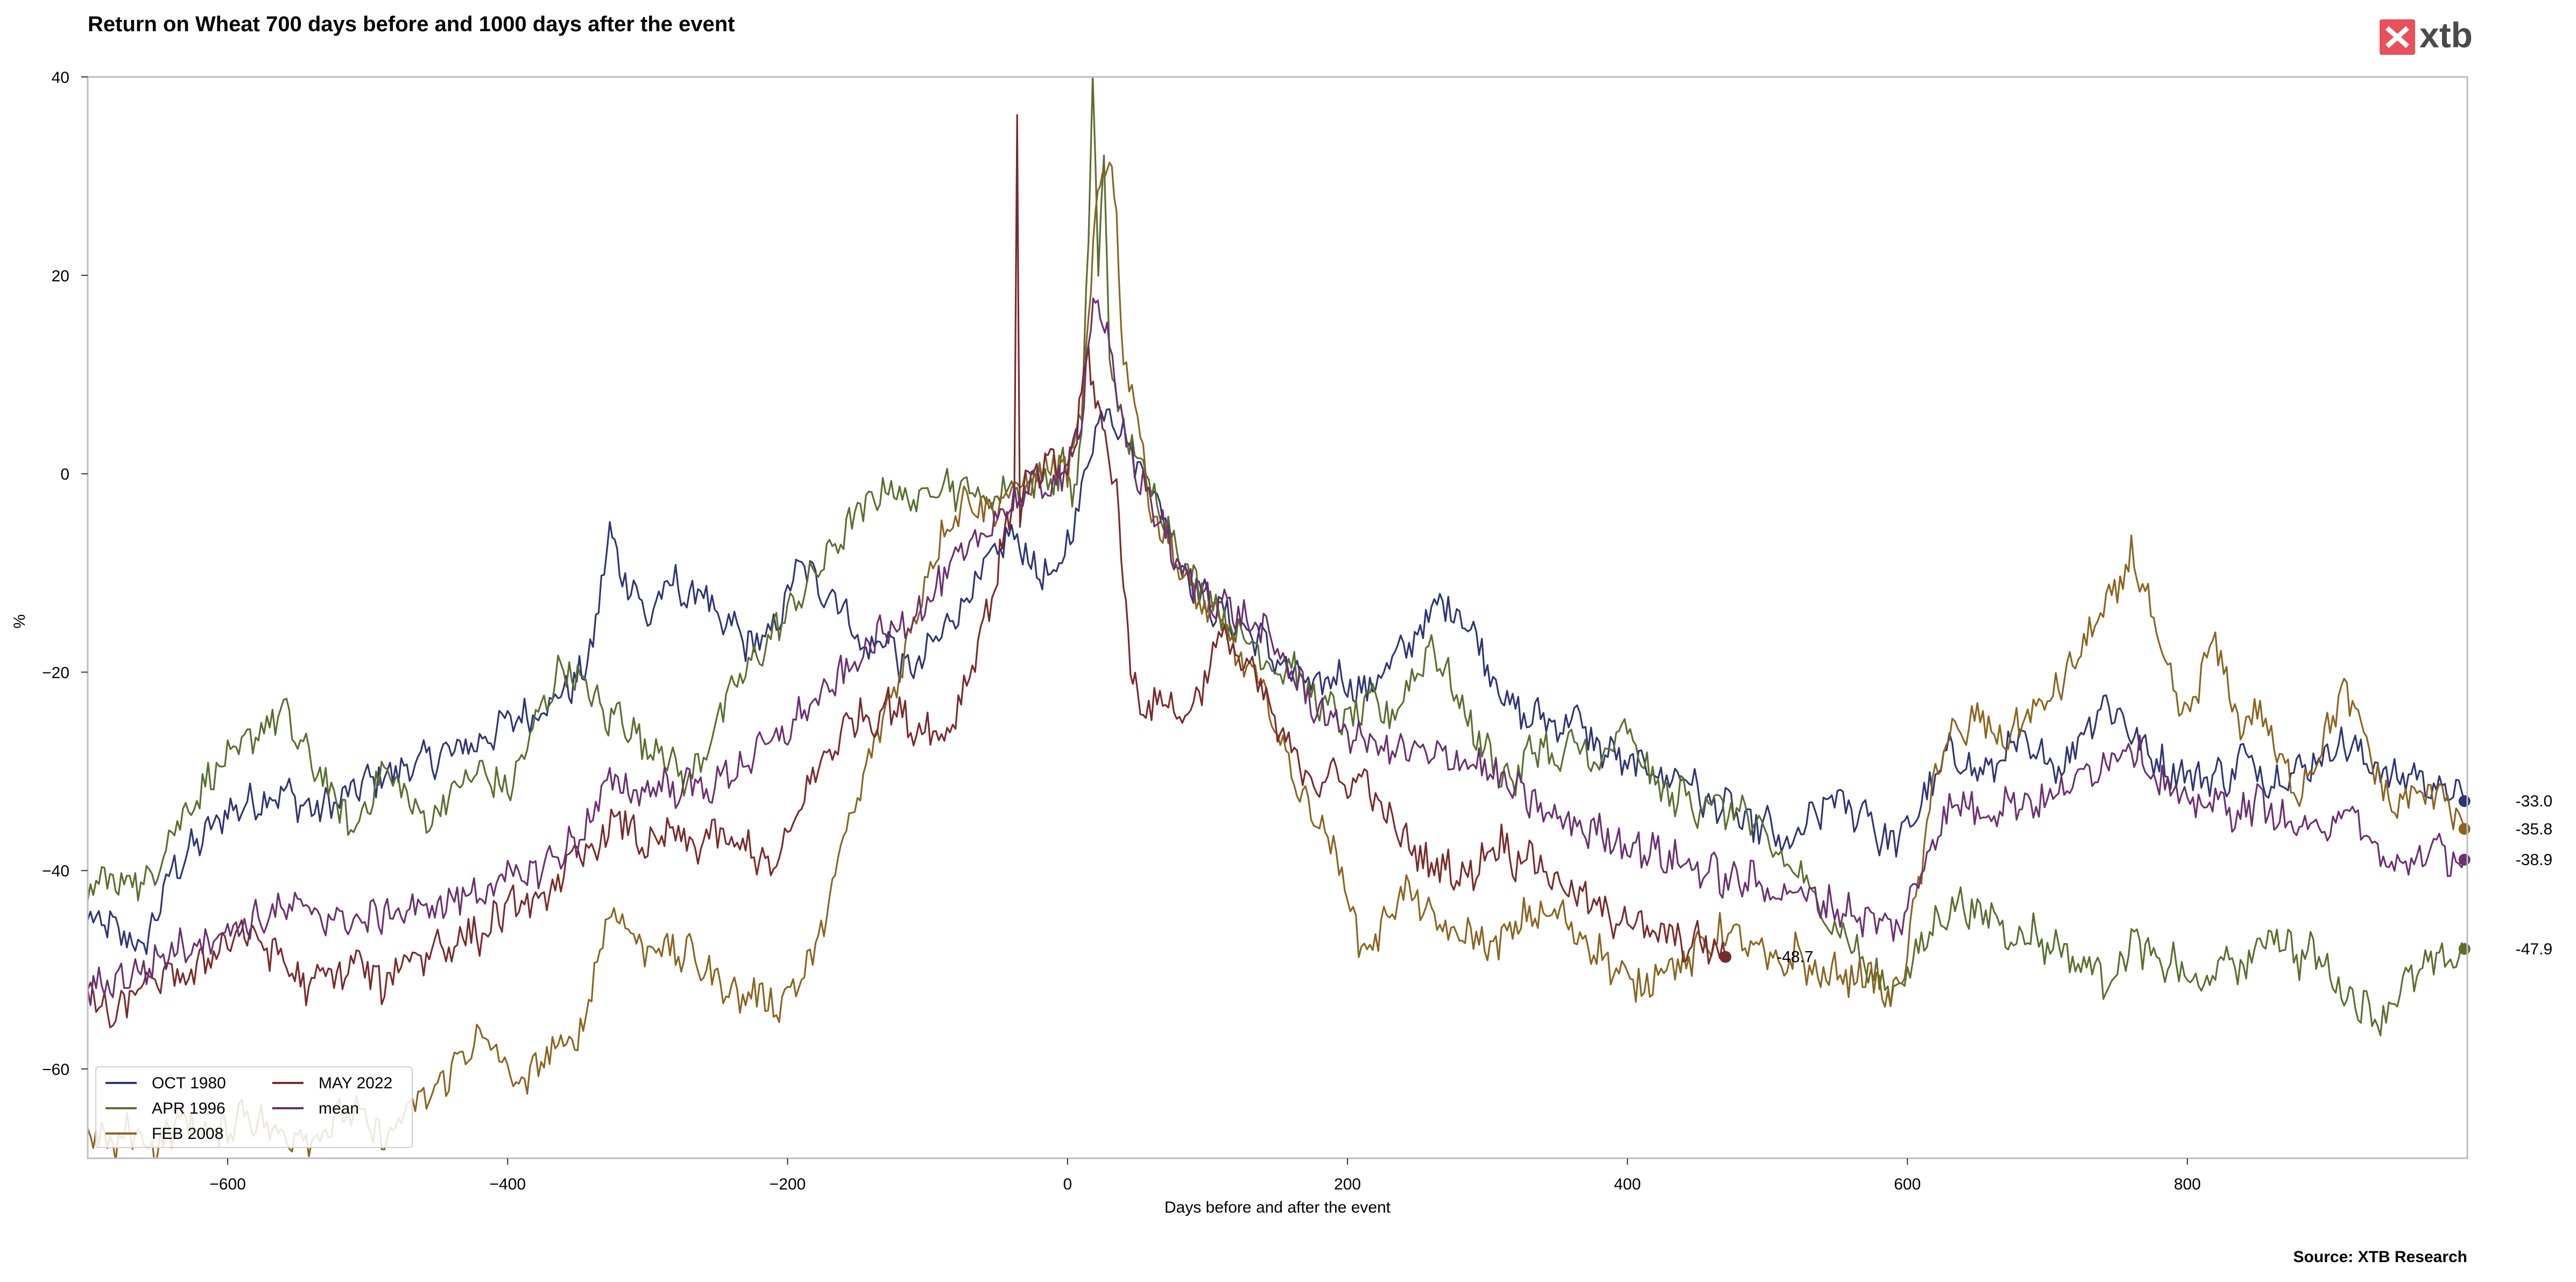  What do you see at coordinates (189, 1083) in the screenshot?
I see `legend-label-oct-1980: OCT 1980` at bounding box center [189, 1083].